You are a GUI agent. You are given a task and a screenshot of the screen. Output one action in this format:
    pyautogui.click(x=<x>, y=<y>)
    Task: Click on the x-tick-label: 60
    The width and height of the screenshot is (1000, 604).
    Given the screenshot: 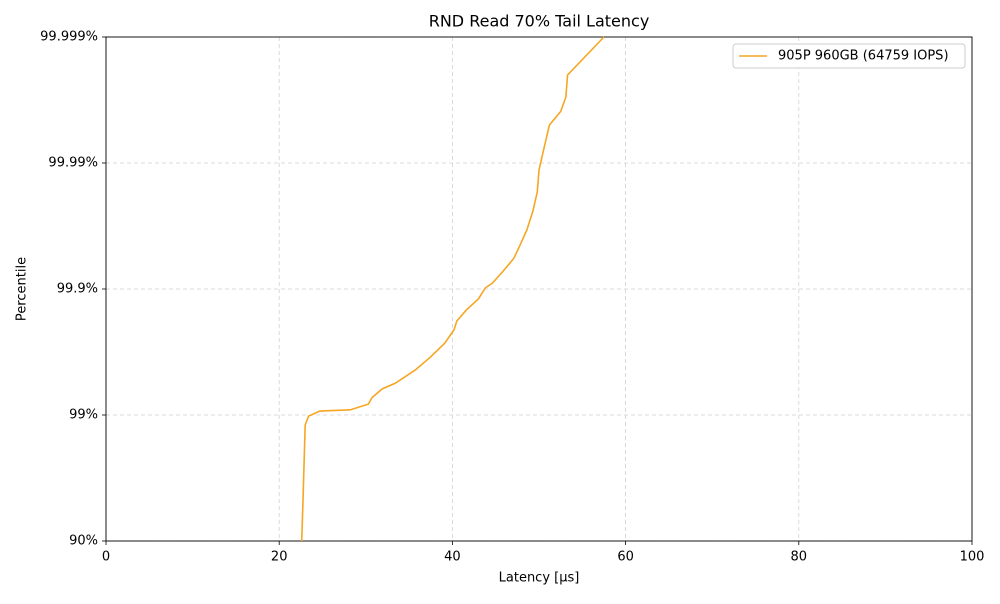 What is the action you would take?
    pyautogui.click(x=625, y=557)
    